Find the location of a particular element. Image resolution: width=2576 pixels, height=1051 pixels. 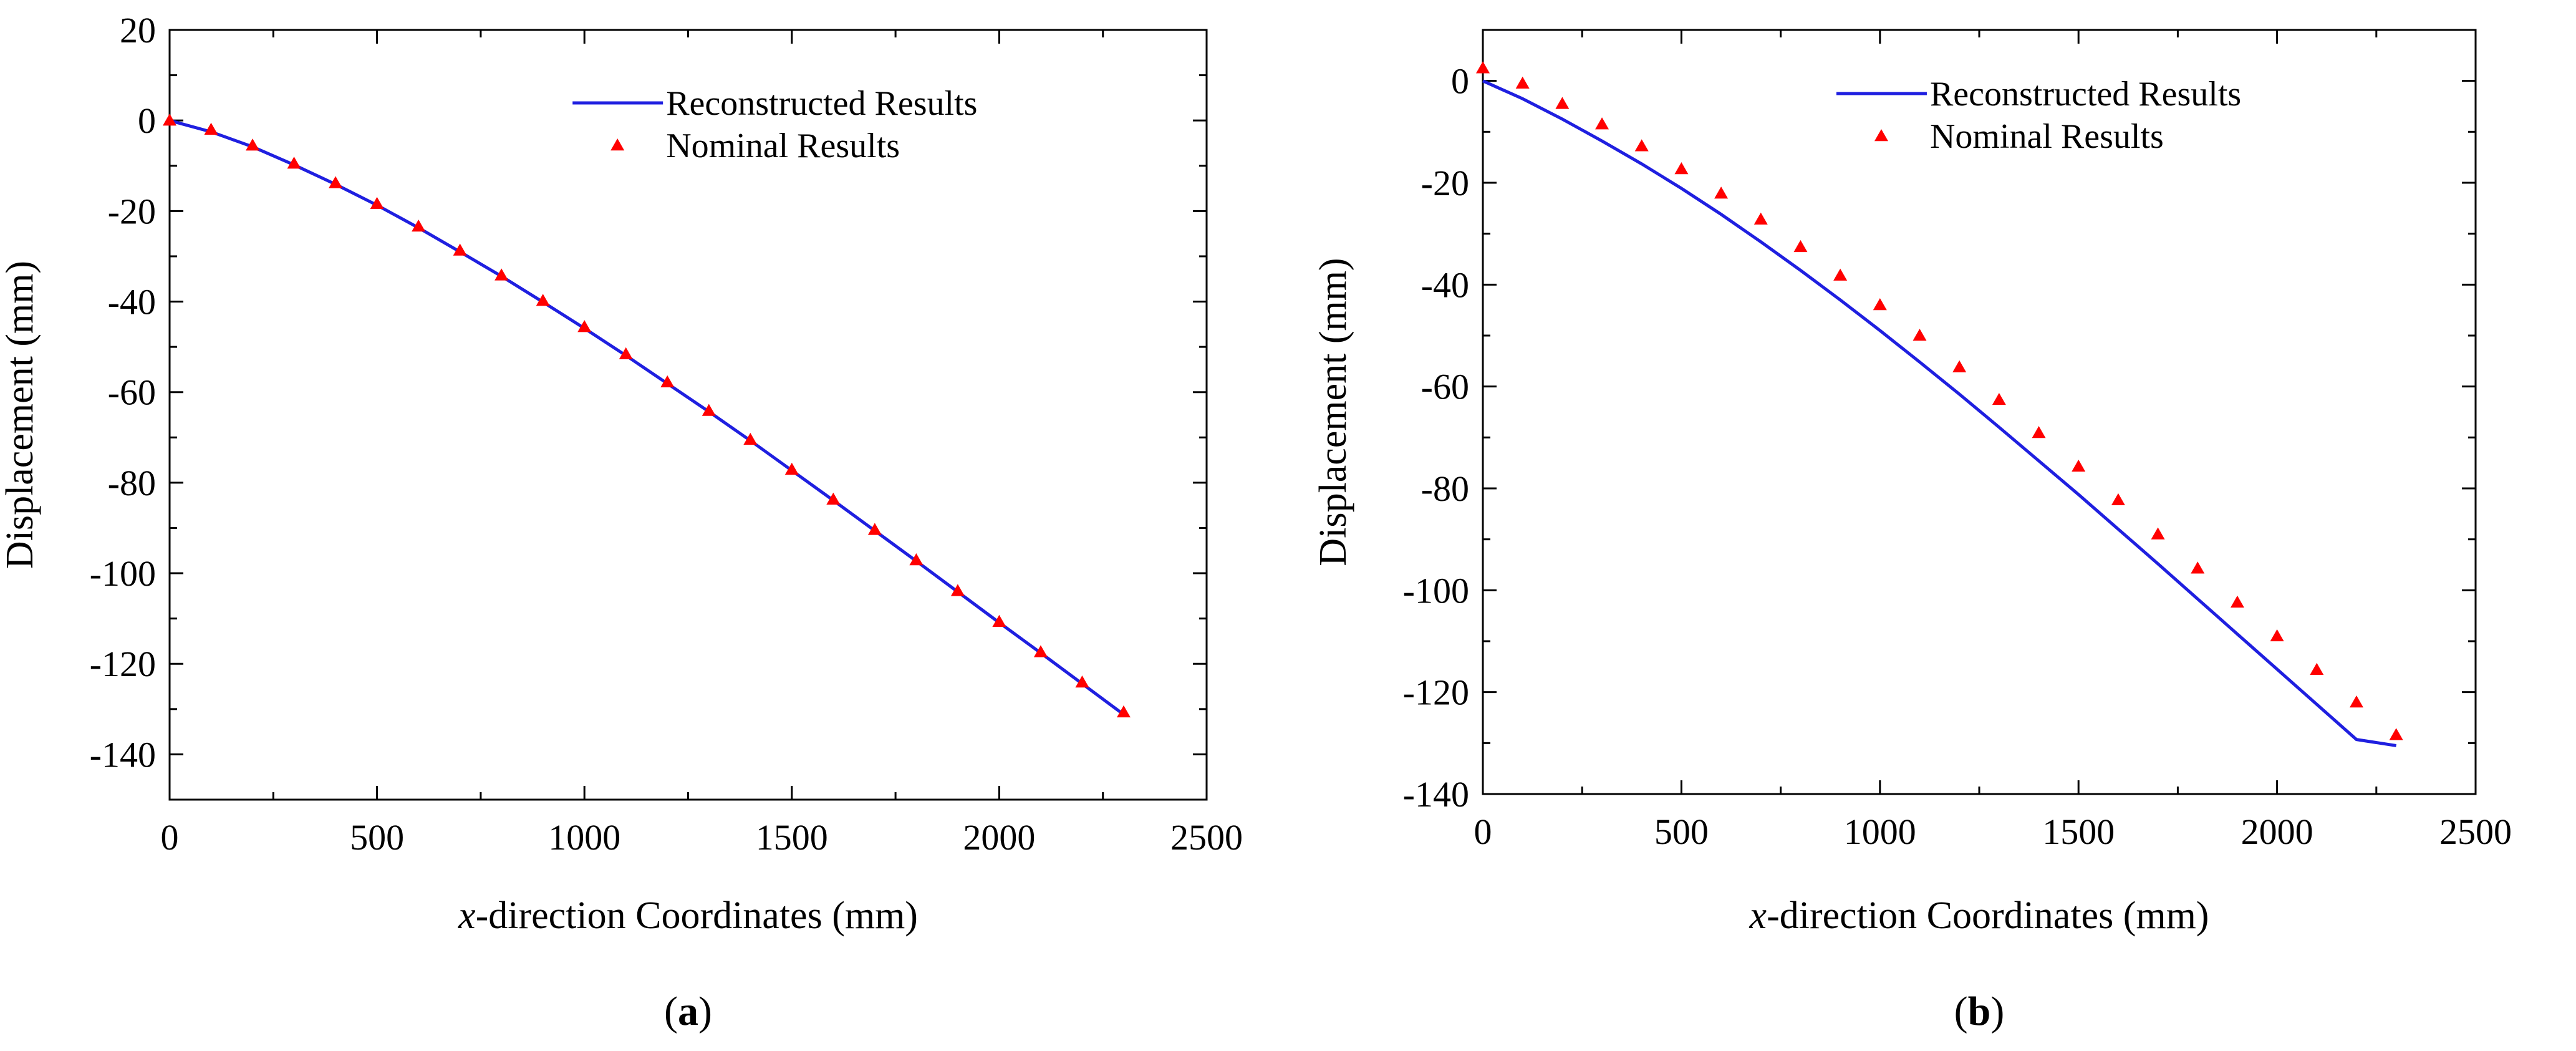

panel-label-letter: b is located at coordinates (1979, 1012).